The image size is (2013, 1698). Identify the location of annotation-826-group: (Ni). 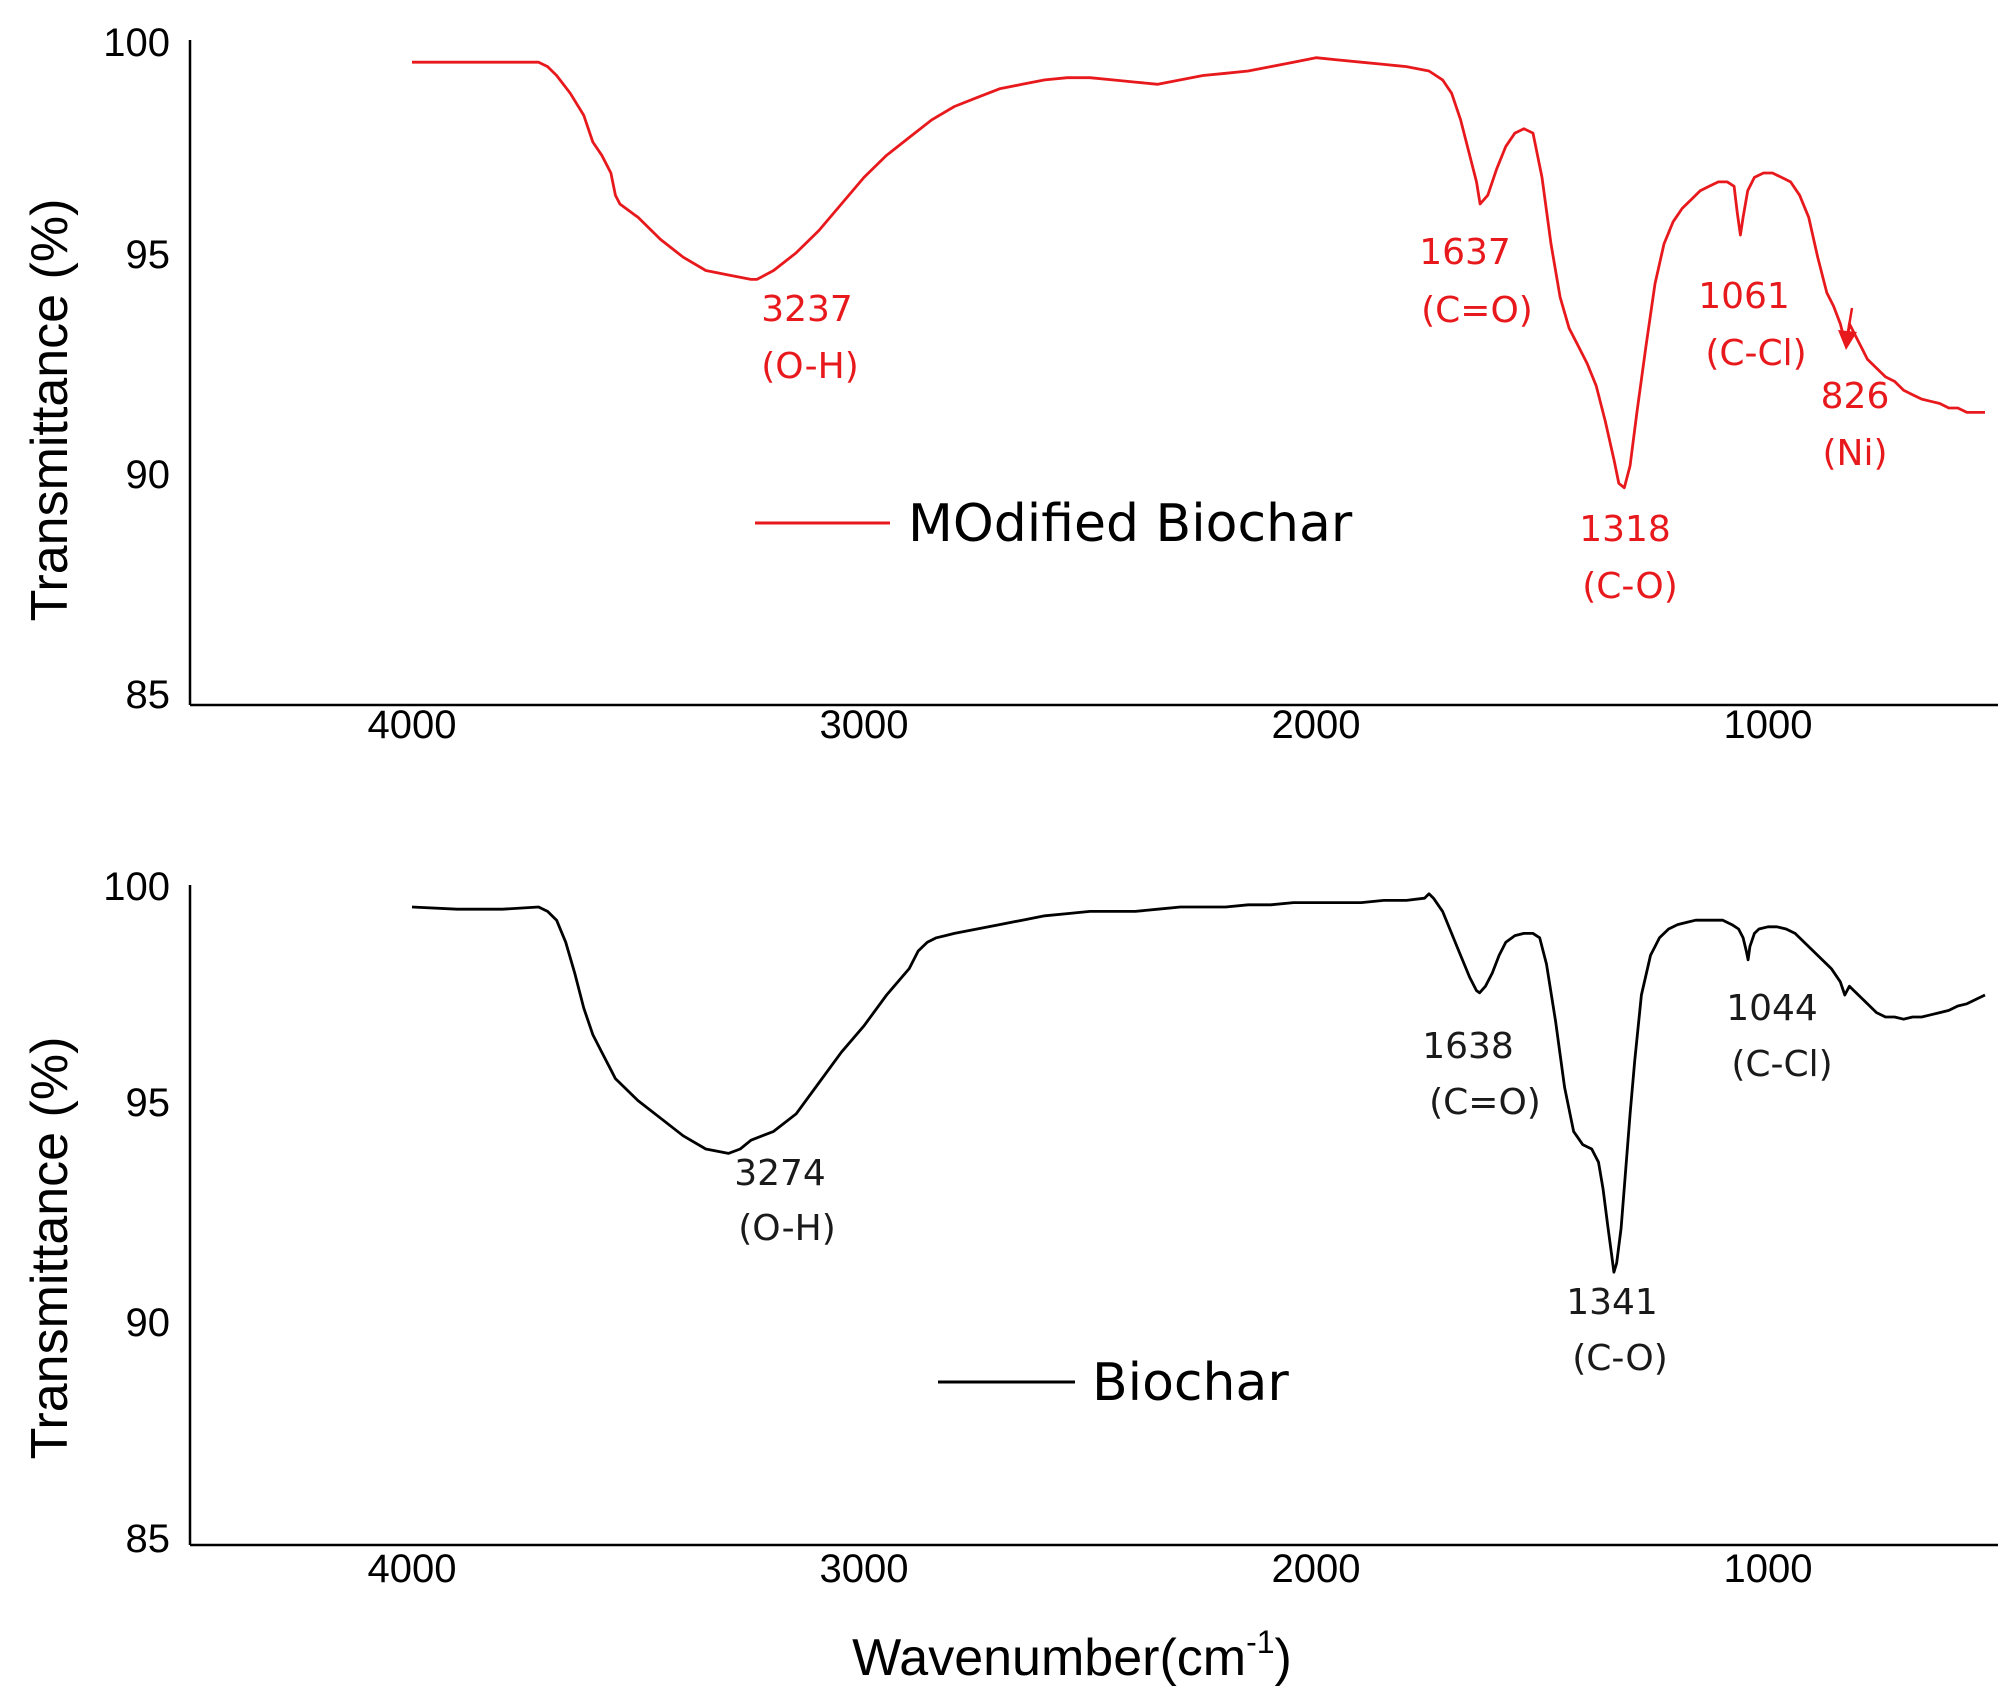
(1854, 453).